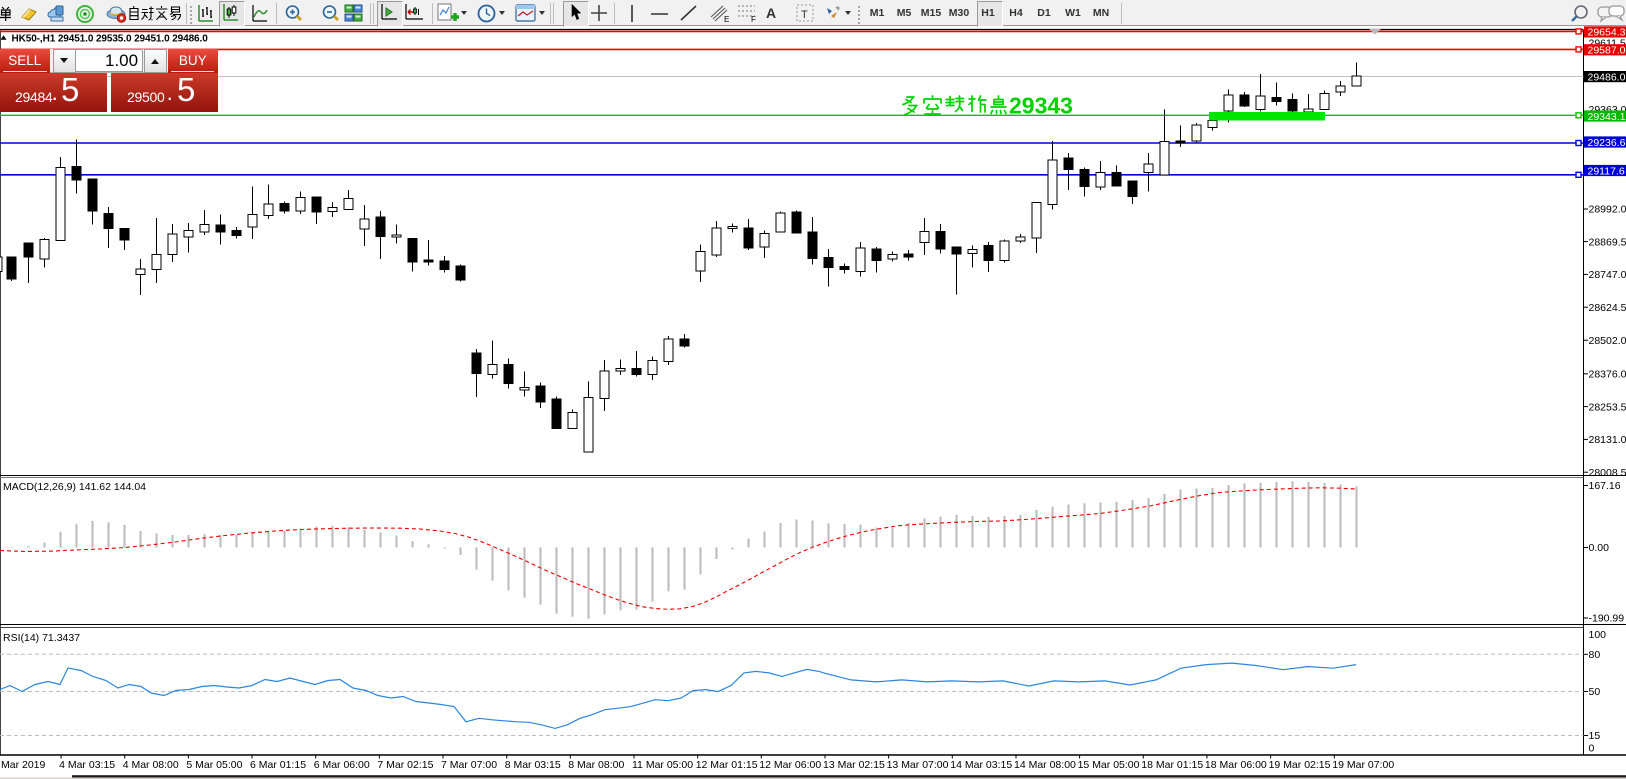  Describe the element at coordinates (469, 765) in the screenshot. I see `svg-text: 7 Mar 07:00` at that location.